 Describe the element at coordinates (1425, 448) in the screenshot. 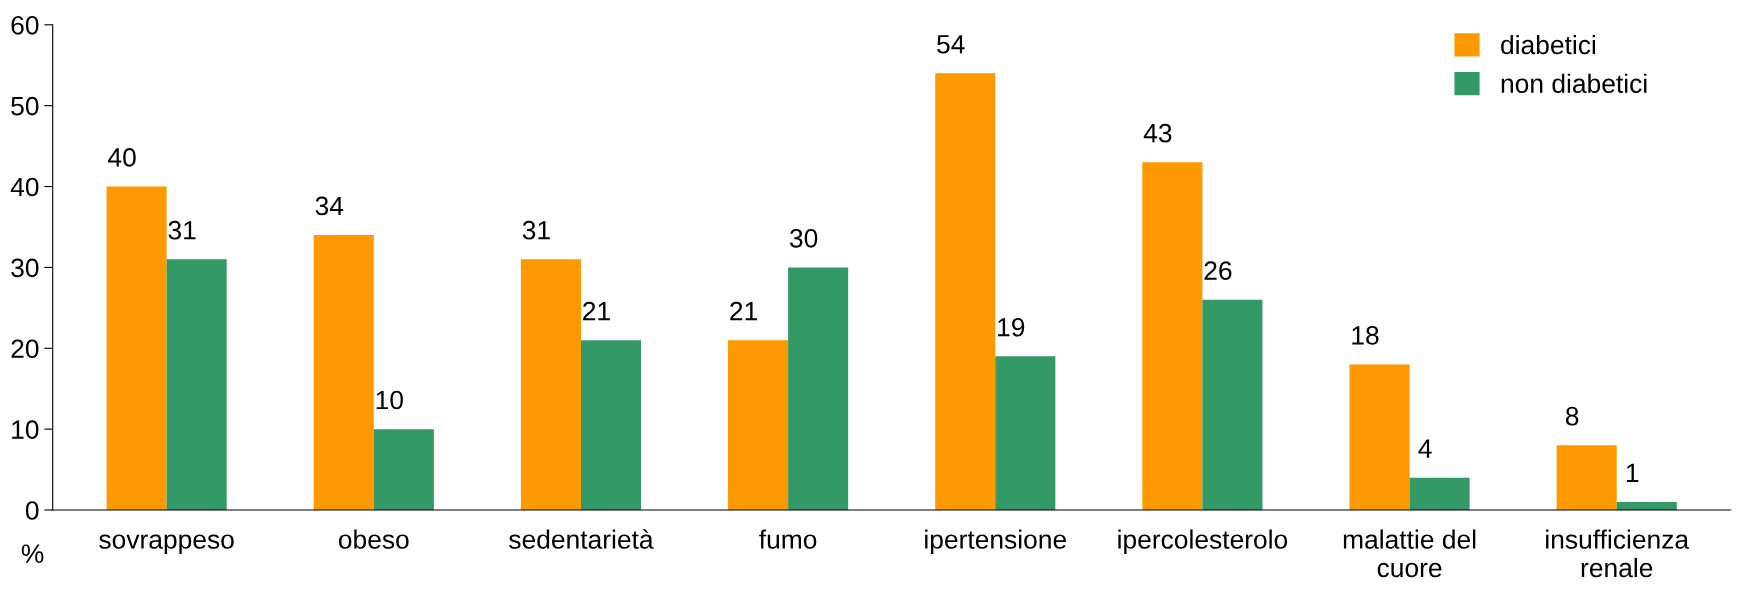

I see `data-label: 4` at that location.